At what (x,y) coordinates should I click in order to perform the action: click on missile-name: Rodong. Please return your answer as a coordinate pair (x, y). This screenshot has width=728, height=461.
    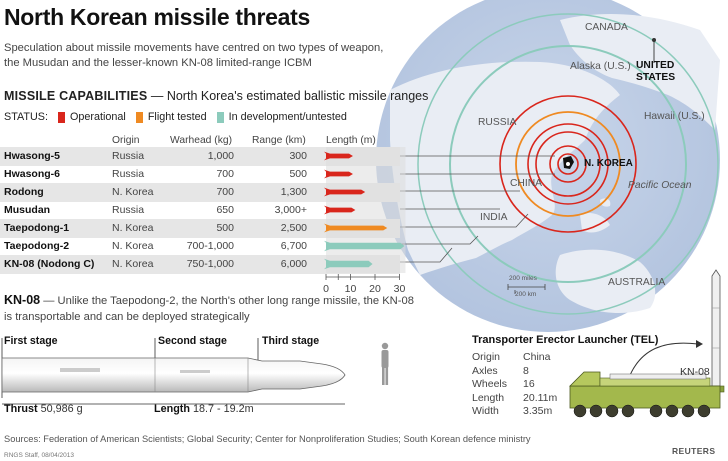
    Looking at the image, I should click on (24, 192).